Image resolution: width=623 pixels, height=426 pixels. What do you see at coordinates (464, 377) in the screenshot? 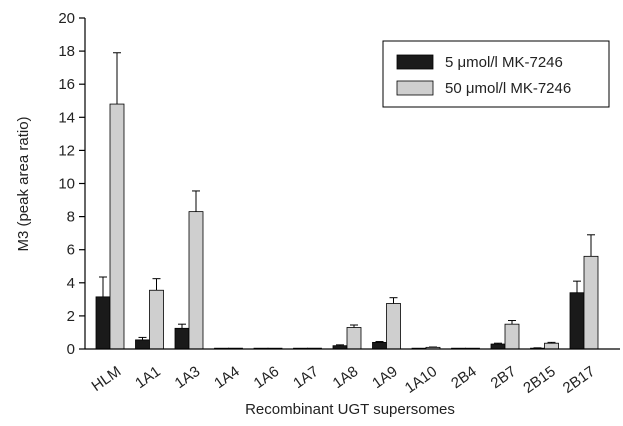
I see `x-tick-label: 2B4` at bounding box center [464, 377].